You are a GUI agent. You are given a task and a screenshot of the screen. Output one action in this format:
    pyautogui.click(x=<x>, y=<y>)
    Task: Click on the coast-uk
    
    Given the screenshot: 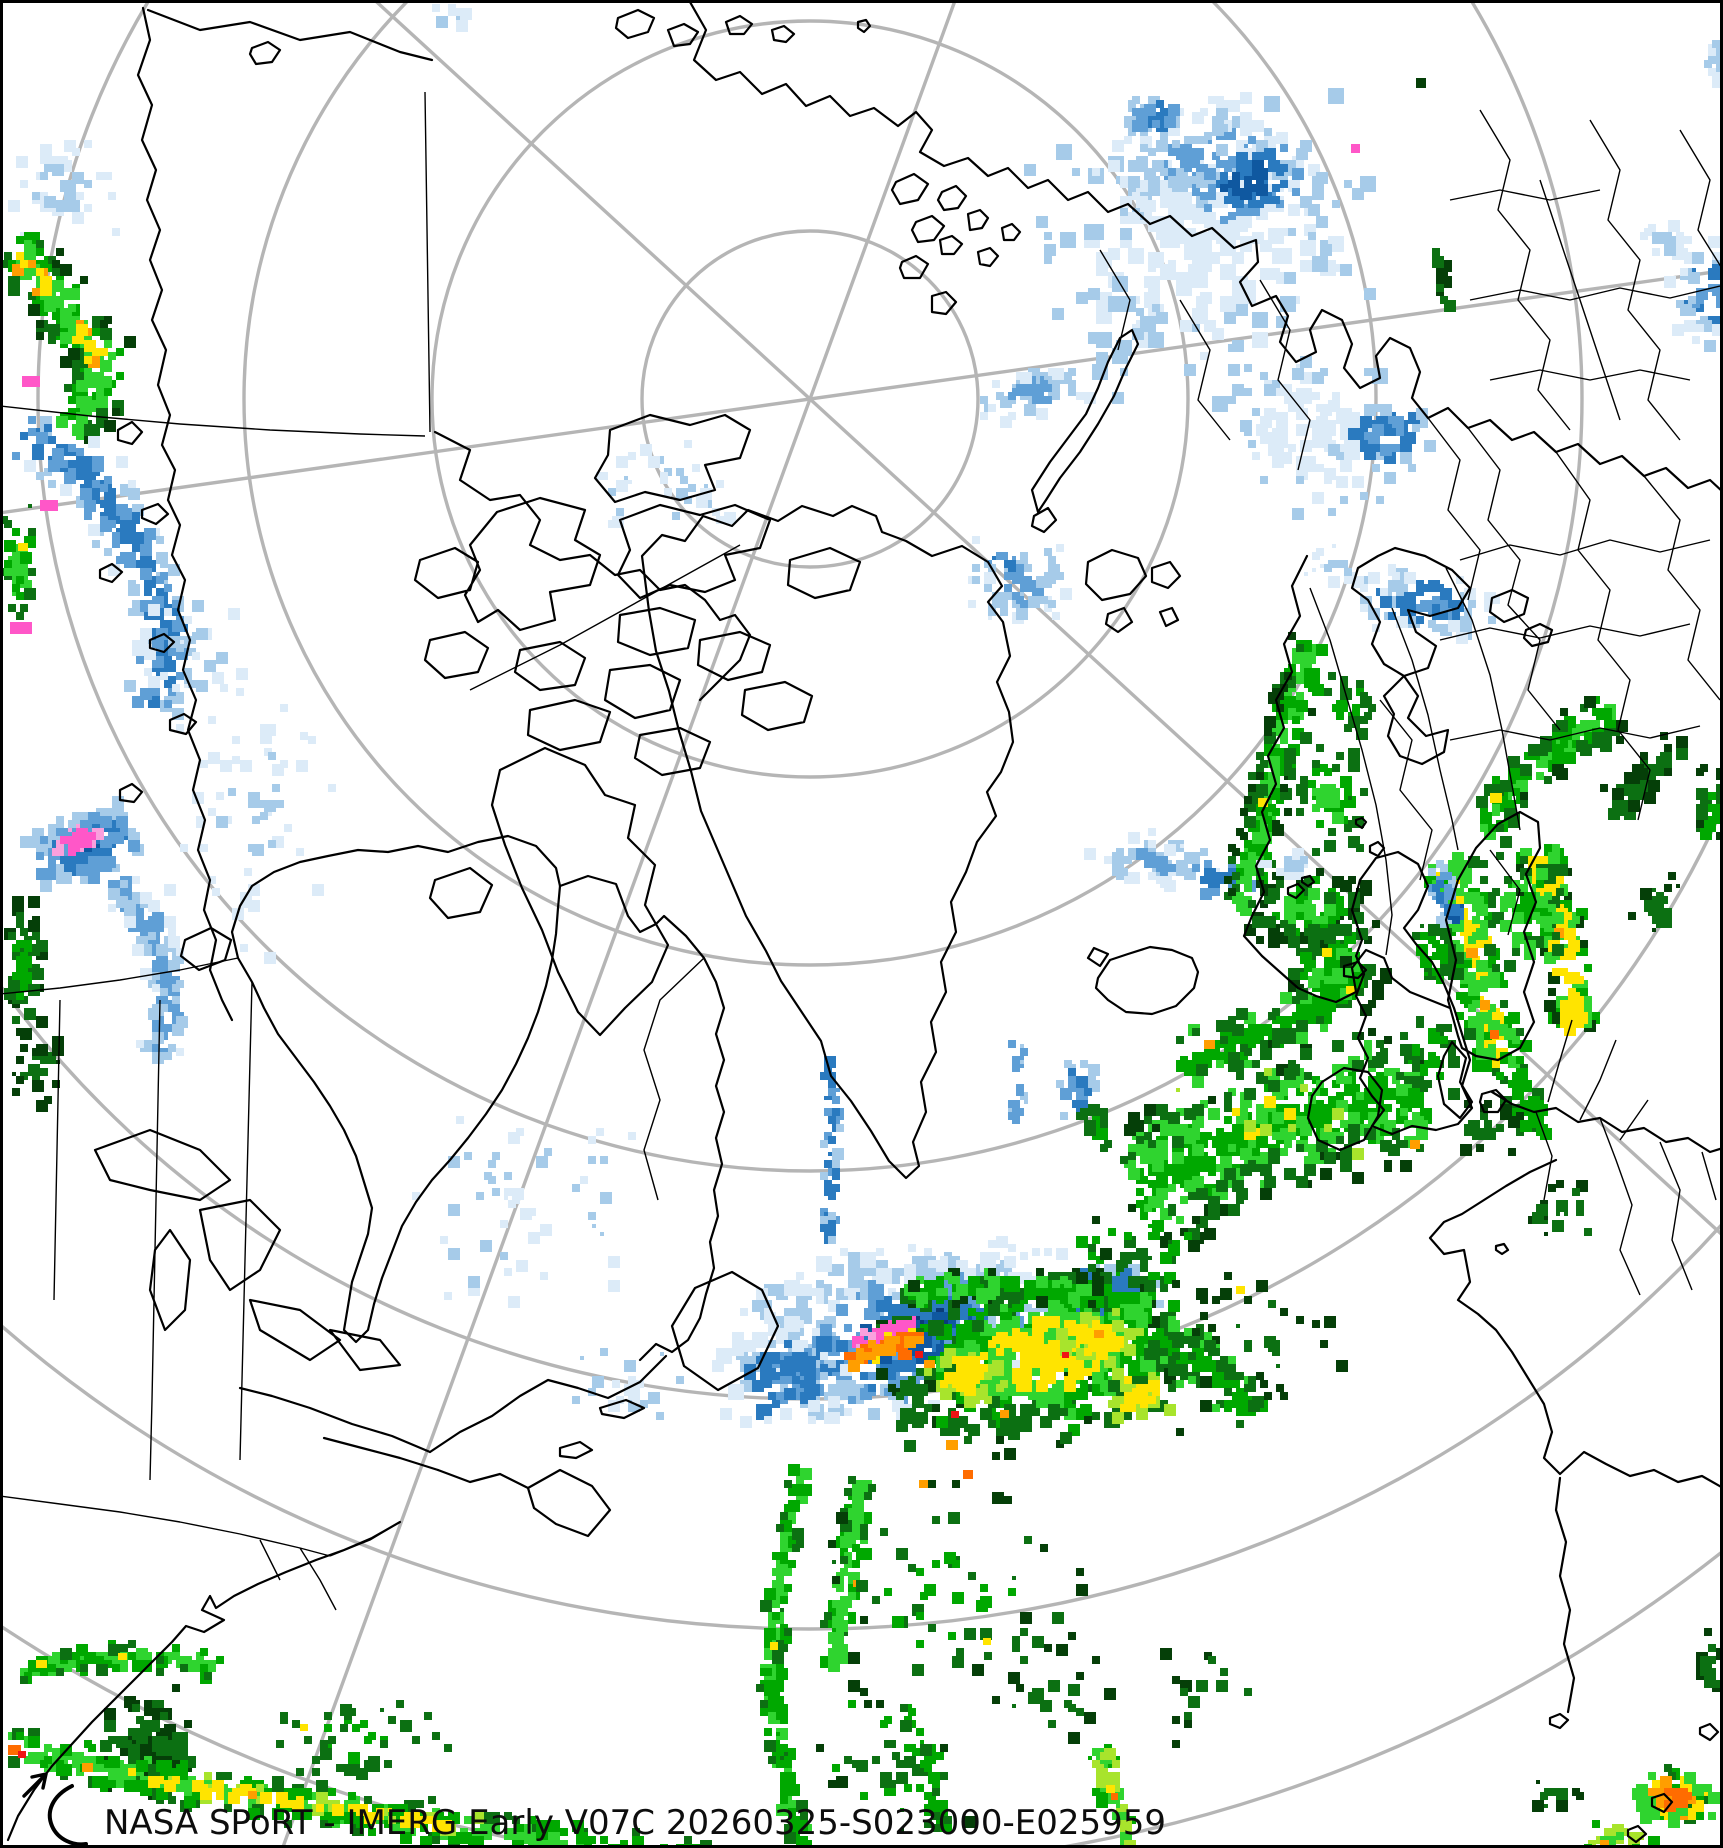 What is the action you would take?
    pyautogui.click(x=1412, y=993)
    